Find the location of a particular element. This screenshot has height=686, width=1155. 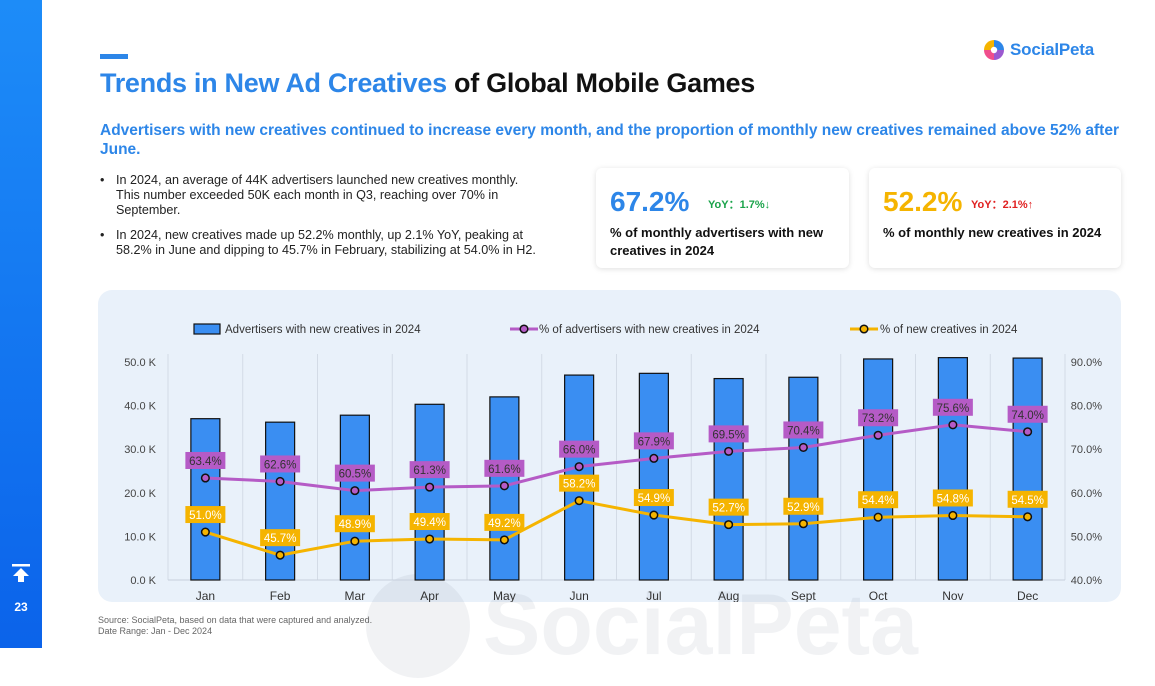

legend-label: Advertisers with new creatives in 2024 is located at coordinates (323, 330).